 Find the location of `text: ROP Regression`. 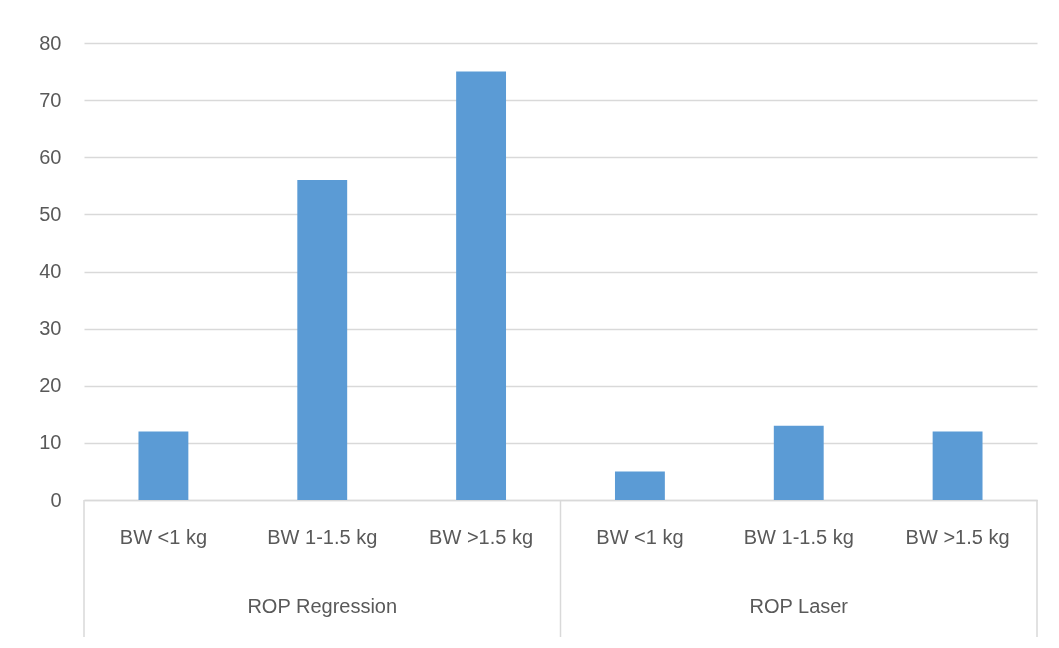

text: ROP Regression is located at coordinates (322, 606).